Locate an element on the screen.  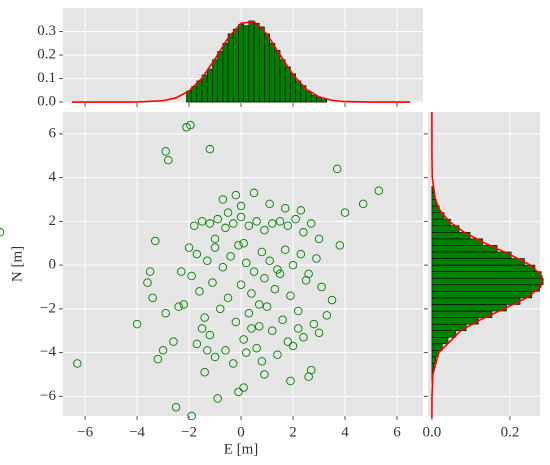
y-tick-label: −6 is located at coordinates (48, 396).